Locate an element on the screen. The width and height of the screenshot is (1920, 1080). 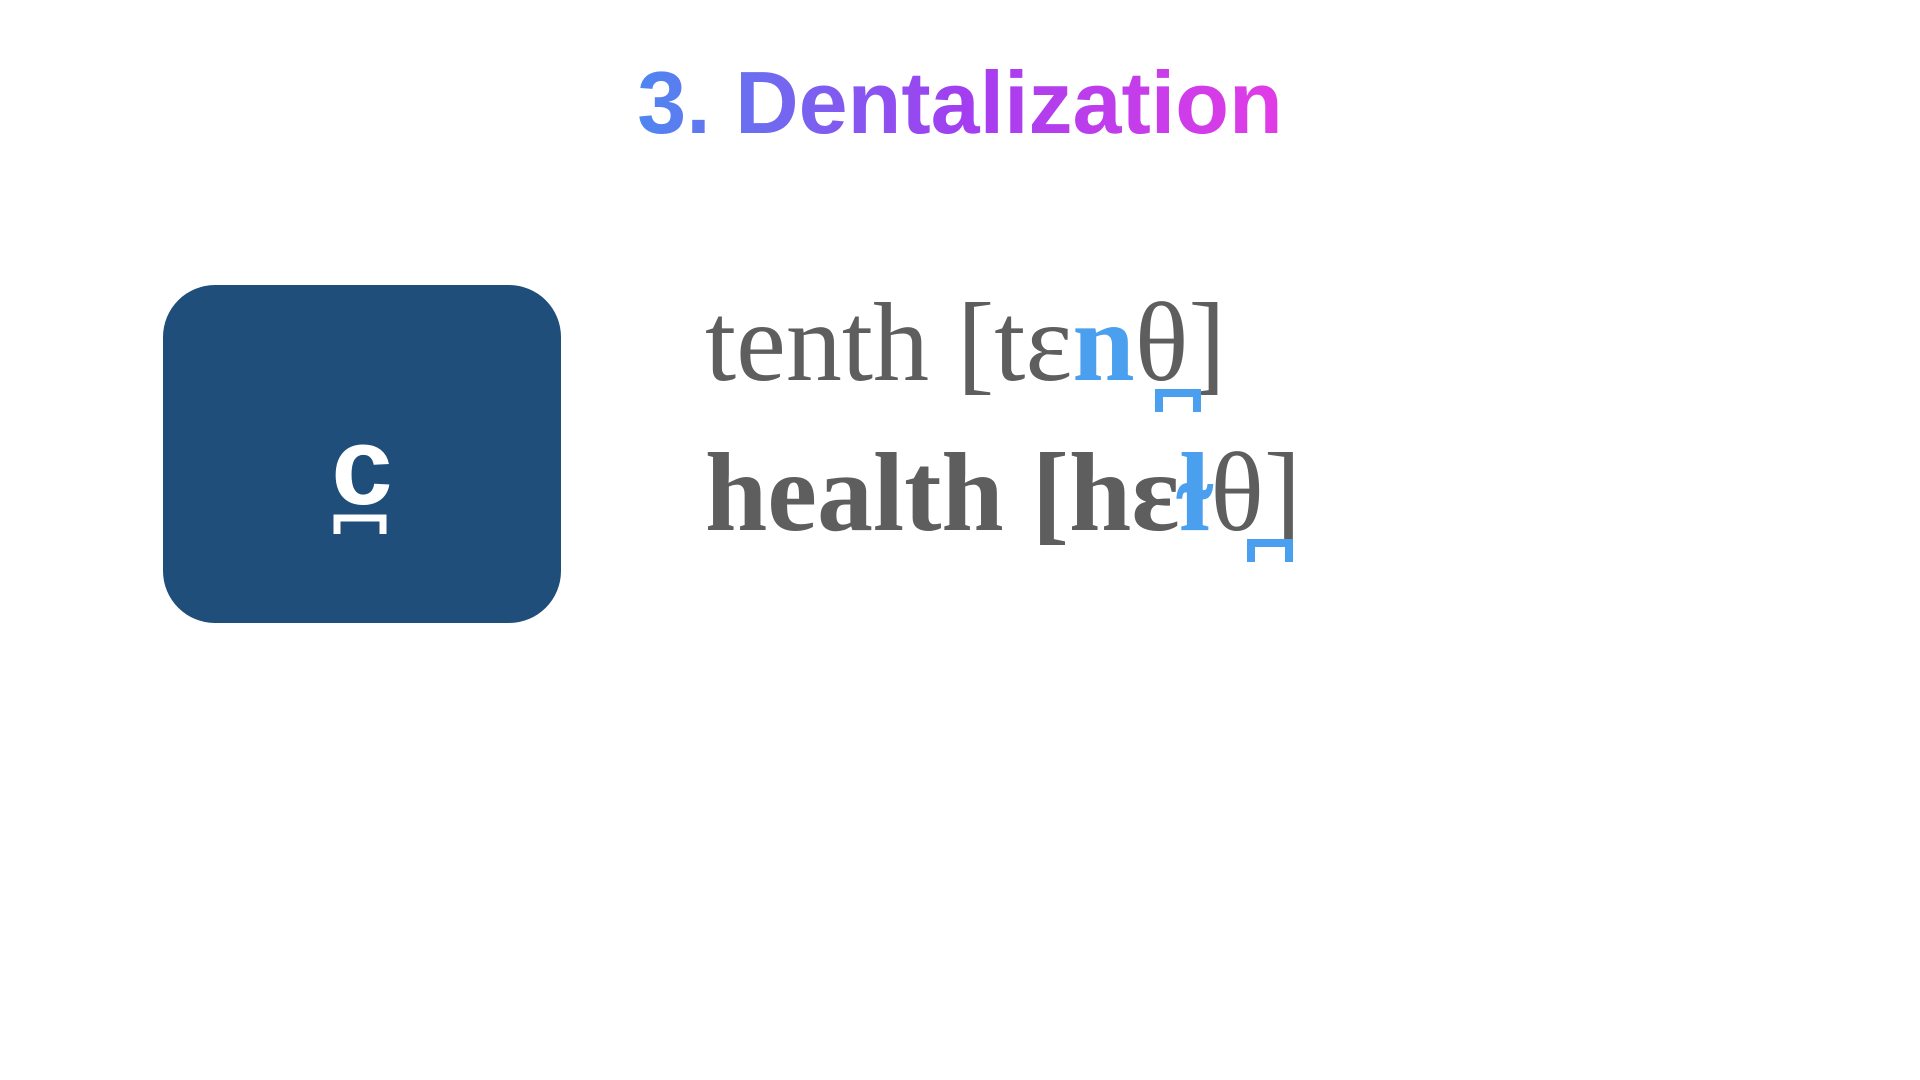
slide-title-text: 3. Dentalization is located at coordinates (959, 102).